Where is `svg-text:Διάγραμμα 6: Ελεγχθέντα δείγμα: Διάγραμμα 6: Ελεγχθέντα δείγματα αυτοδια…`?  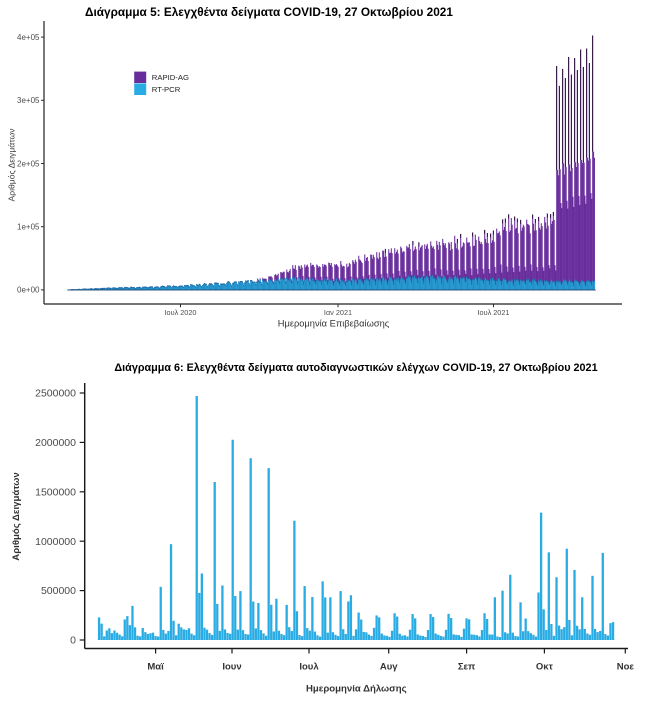
svg-text:Διάγραμμα 6: Ελεγχθέντα δείγμα: Διάγραμμα 6: Ελεγχθέντα δείγματα αυτοδια… is located at coordinates (355, 368).